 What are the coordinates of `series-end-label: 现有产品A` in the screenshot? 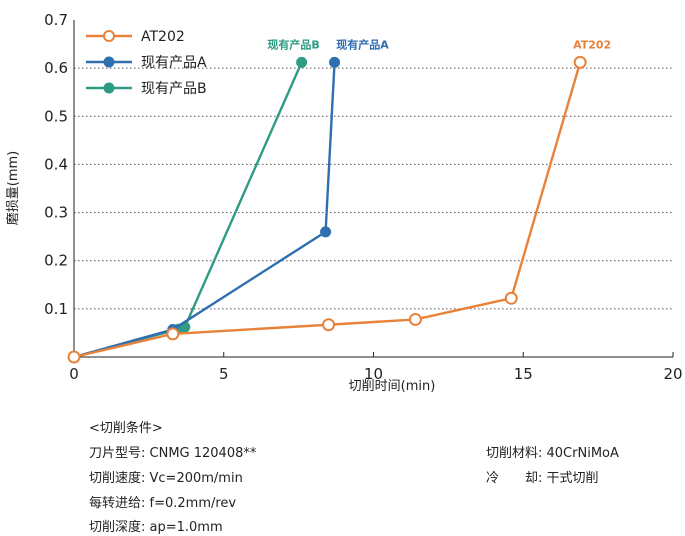 It's located at (362, 44).